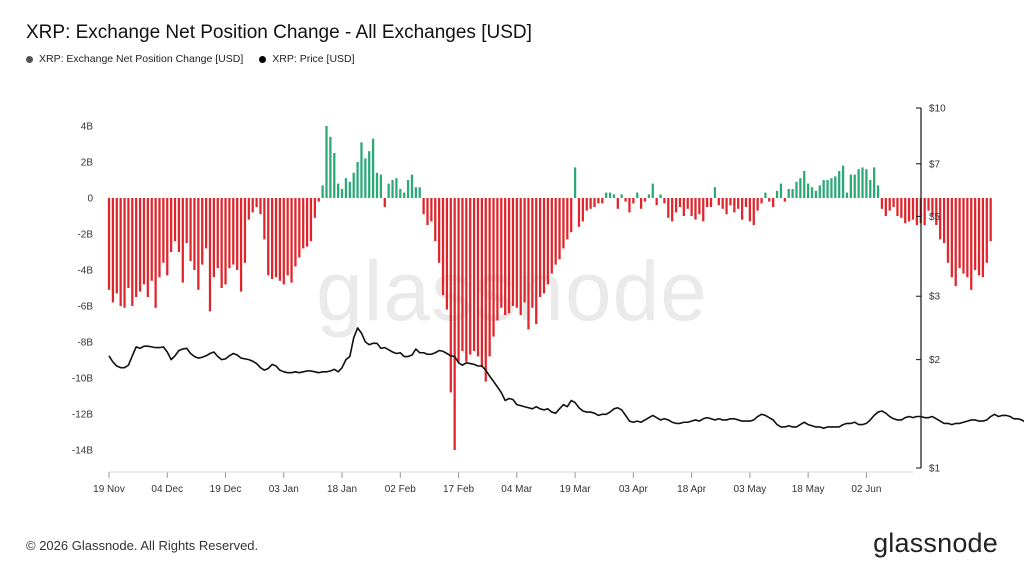 This screenshot has width=1024, height=576. I want to click on legend-item-net-position: XRP: Exchange Net Position Change [USD], so click(134, 59).